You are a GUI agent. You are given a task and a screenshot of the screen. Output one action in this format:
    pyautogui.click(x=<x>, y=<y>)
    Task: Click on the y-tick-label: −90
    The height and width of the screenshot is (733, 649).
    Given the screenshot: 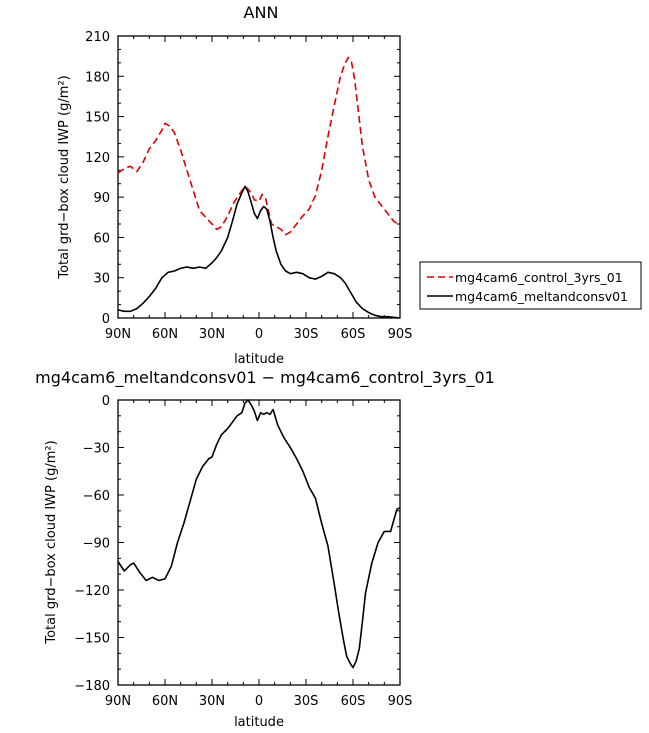 What is the action you would take?
    pyautogui.click(x=96, y=544)
    